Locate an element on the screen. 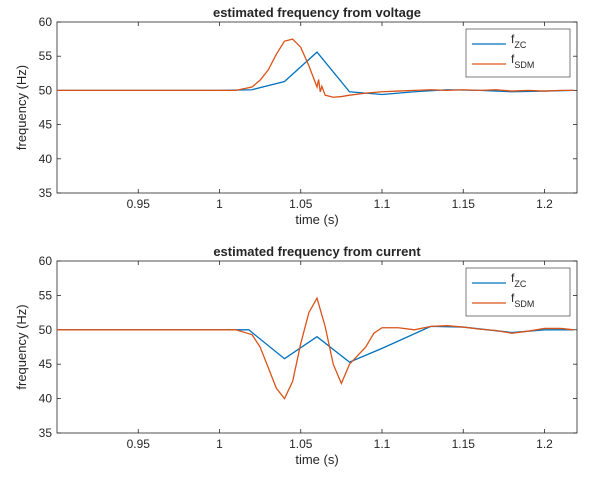 The height and width of the screenshot is (481, 589). chart-title: estimated frequency from voltage is located at coordinates (317, 12).